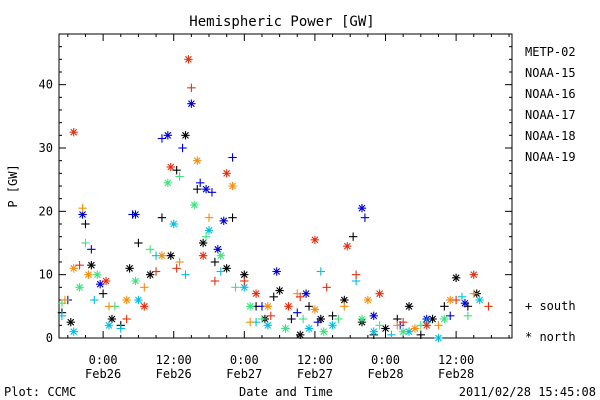 Image resolution: width=600 pixels, height=400 pixels. What do you see at coordinates (550, 136) in the screenshot?
I see `legend-entry: NOAA-18` at bounding box center [550, 136].